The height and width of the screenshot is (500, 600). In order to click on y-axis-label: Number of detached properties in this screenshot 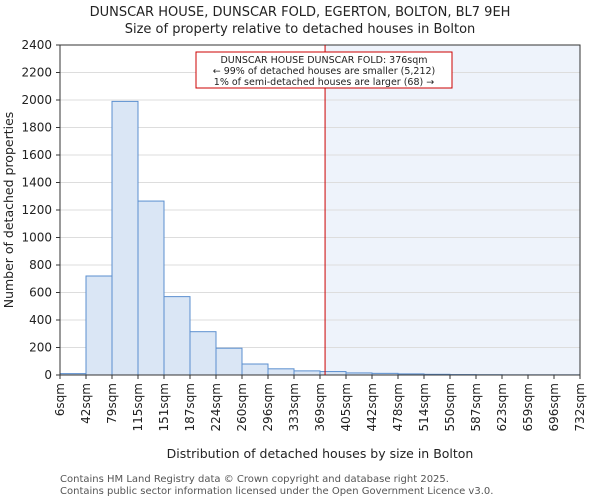, I will do `click(8, 210)`.